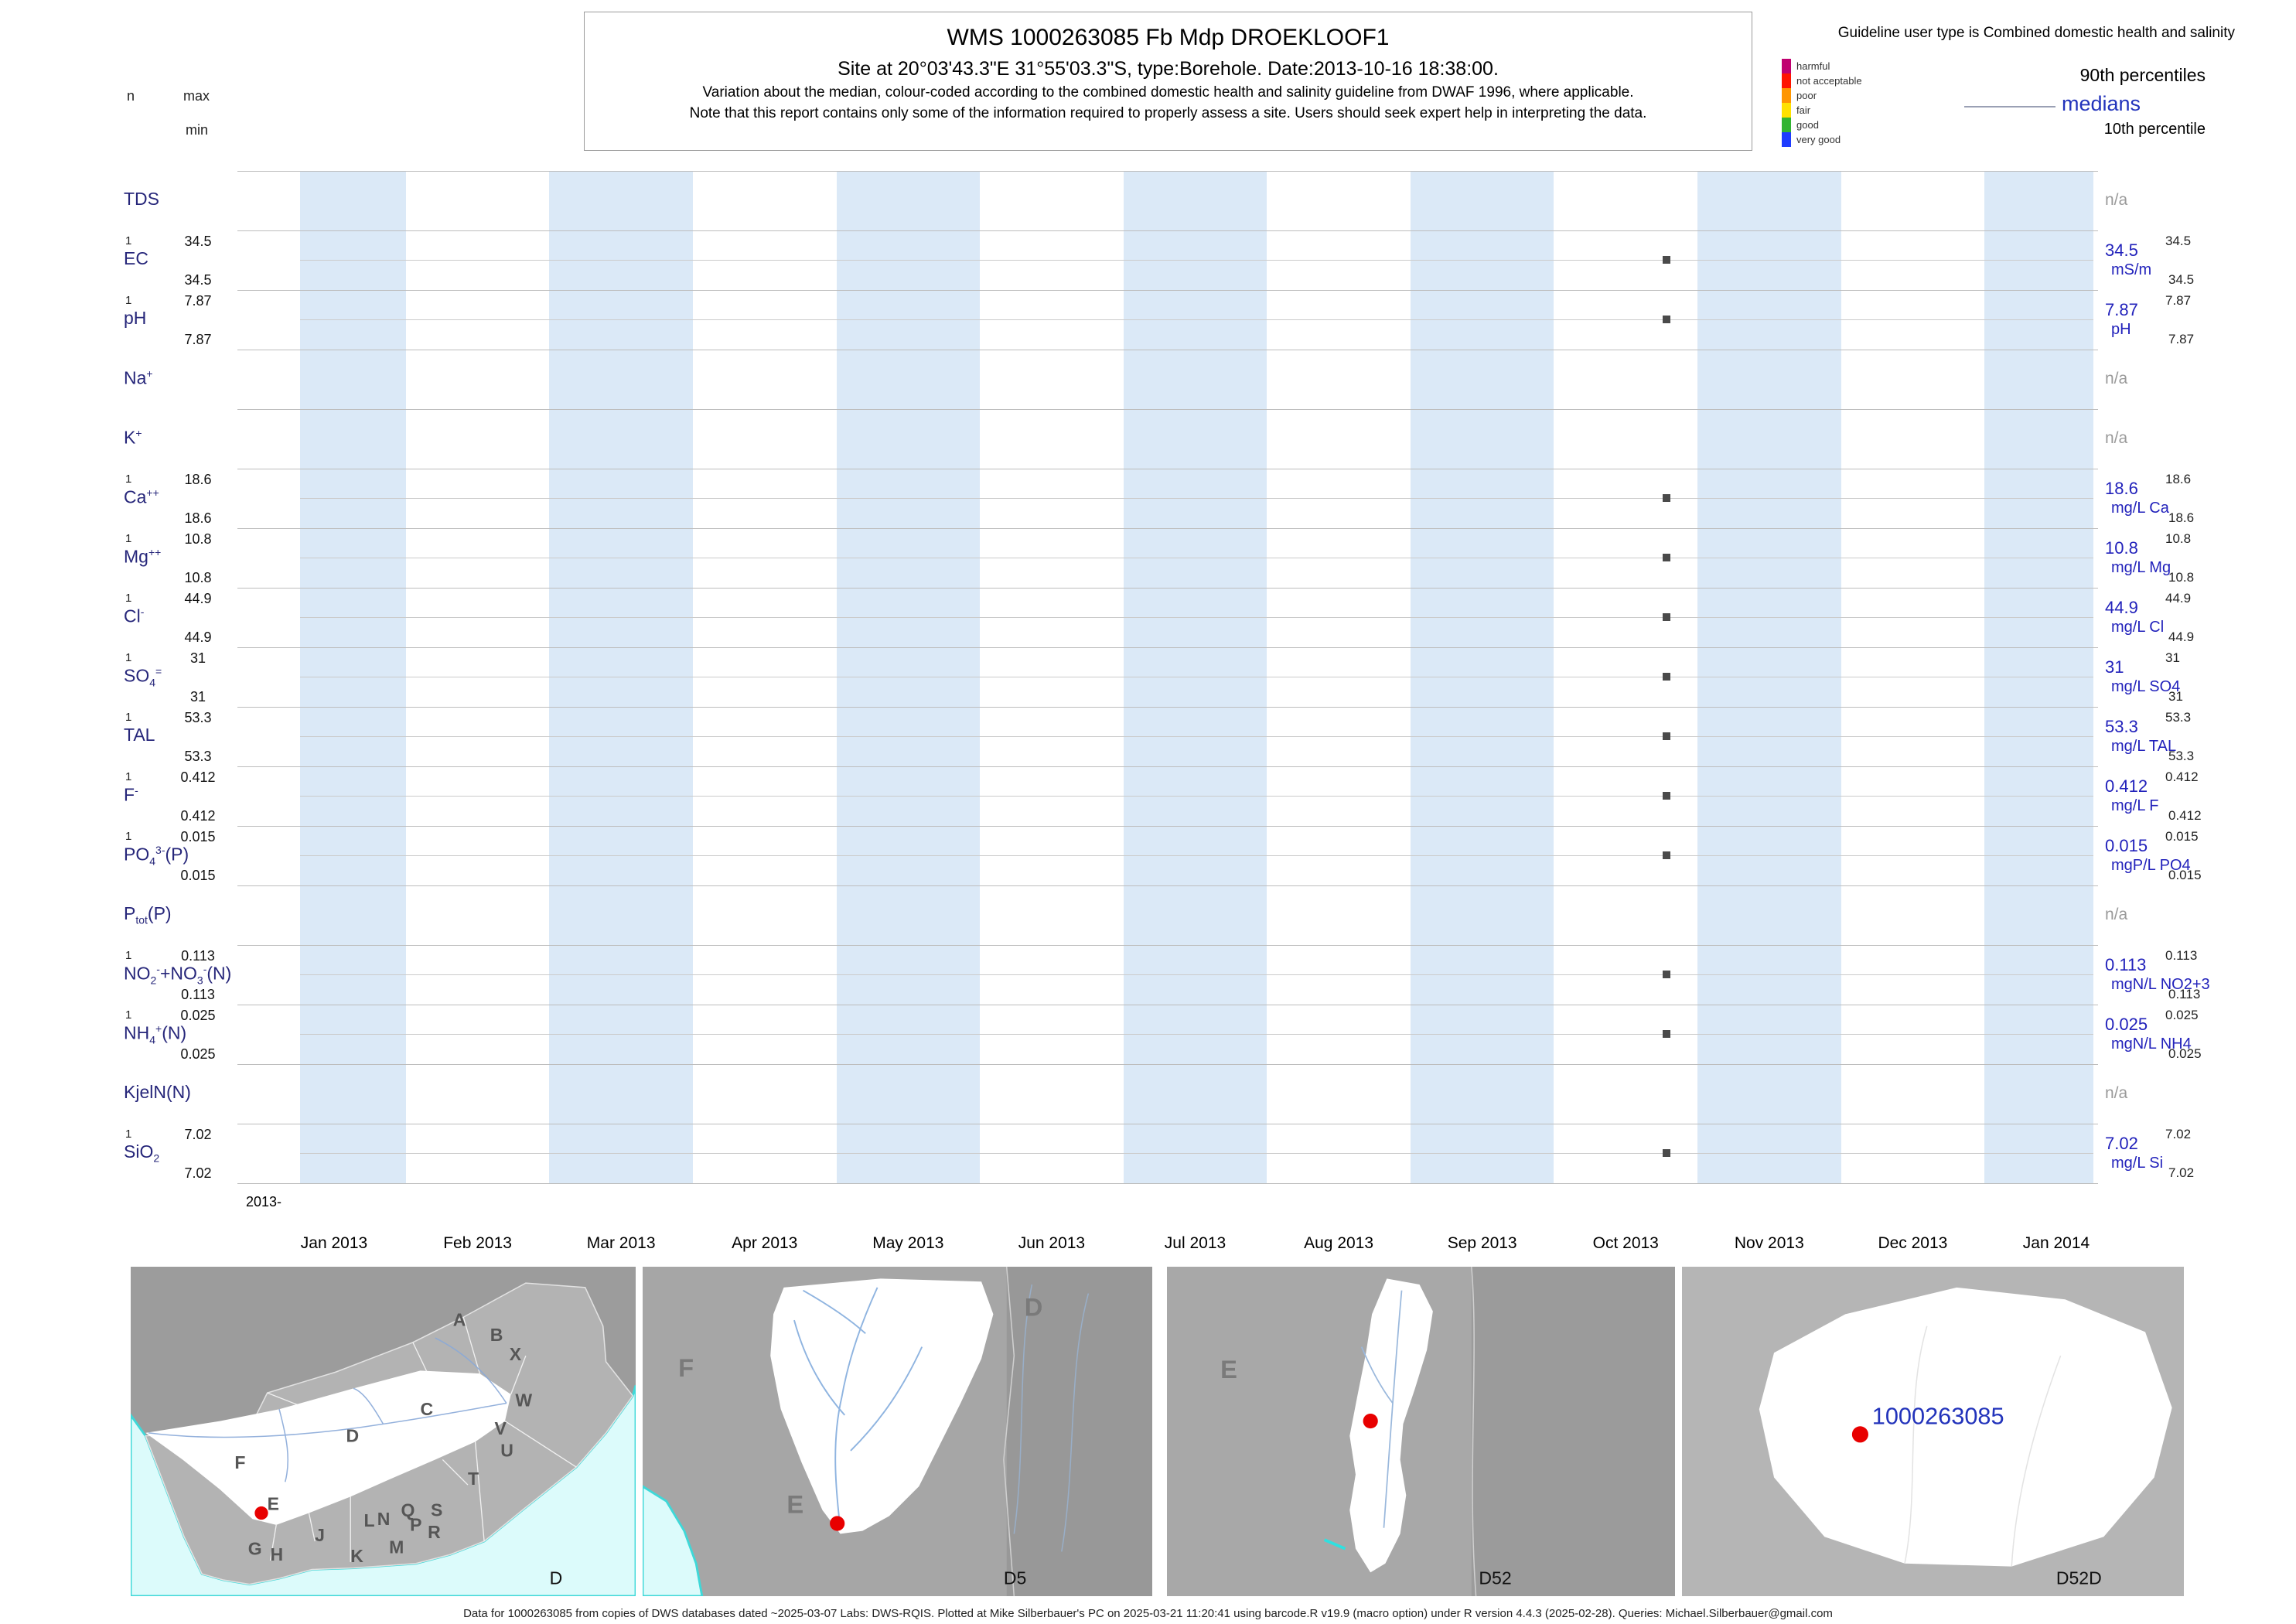 This screenshot has width=2296, height=1624. Describe the element at coordinates (2151, 1044) in the screenshot. I see `unit-label: mgN/L NH4` at that location.